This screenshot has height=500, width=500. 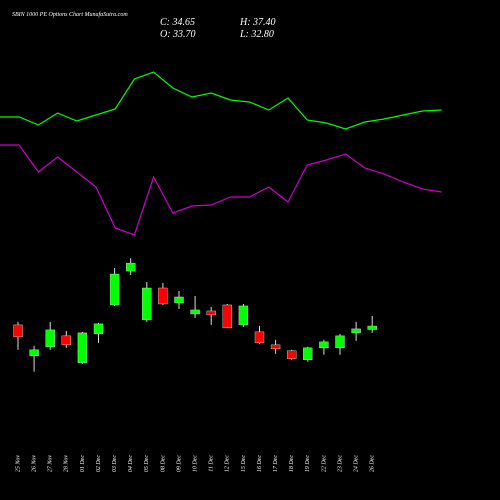 I want to click on x-tick-label: 18 Dec, so click(x=292, y=463).